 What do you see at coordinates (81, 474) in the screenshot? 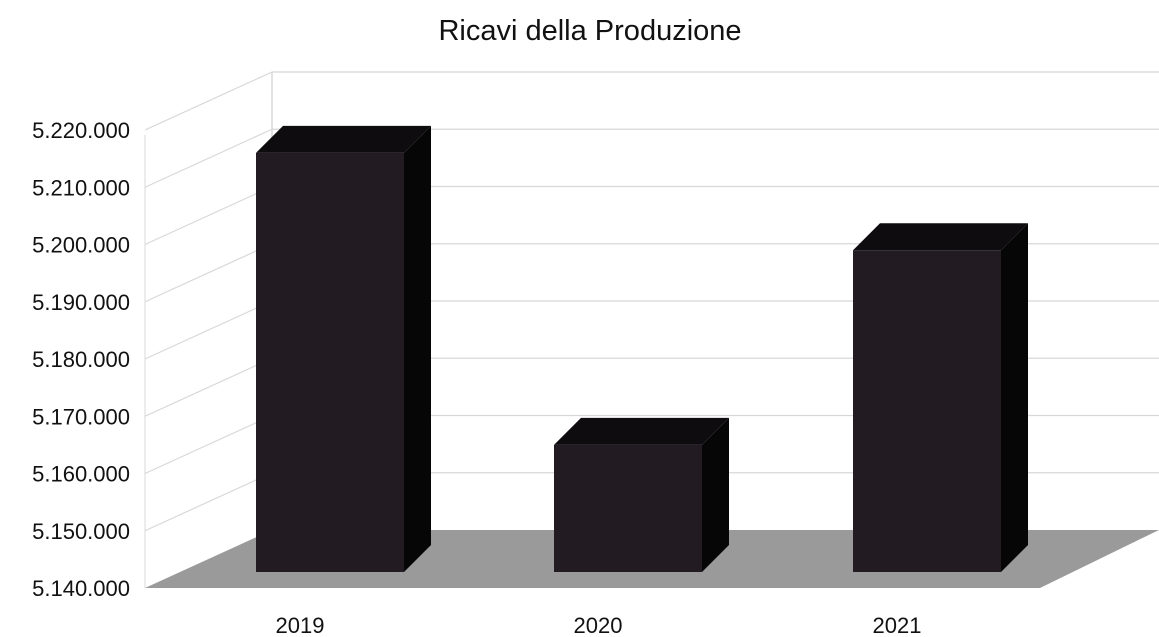
I see `y-tick-label: 5.160.000` at bounding box center [81, 474].